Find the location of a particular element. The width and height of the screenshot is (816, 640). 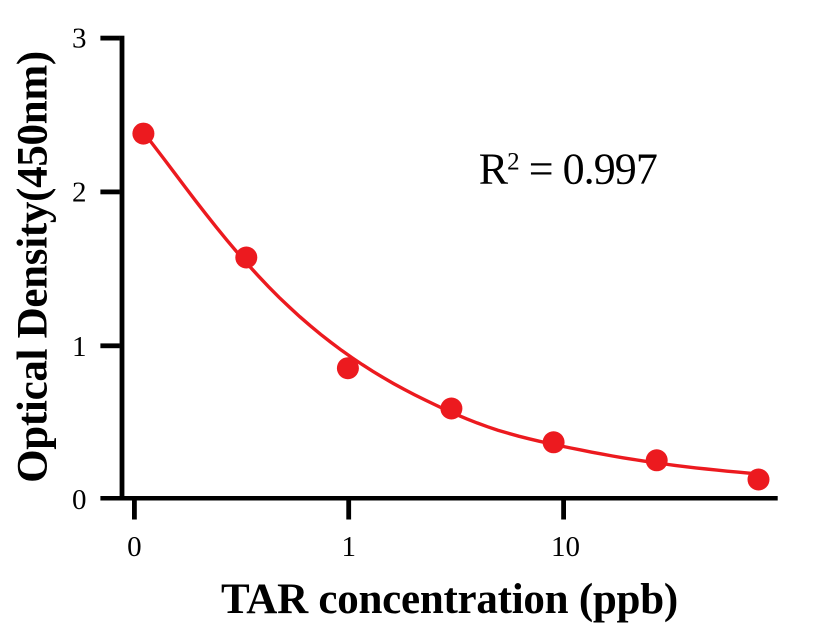

svg-text: 2 is located at coordinates (79, 193).